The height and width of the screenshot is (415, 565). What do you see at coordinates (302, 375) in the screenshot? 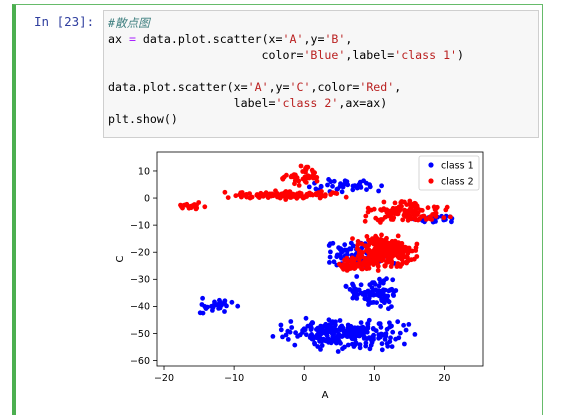
I see `x-axis: −20 −10 0 10 20` at bounding box center [302, 375].